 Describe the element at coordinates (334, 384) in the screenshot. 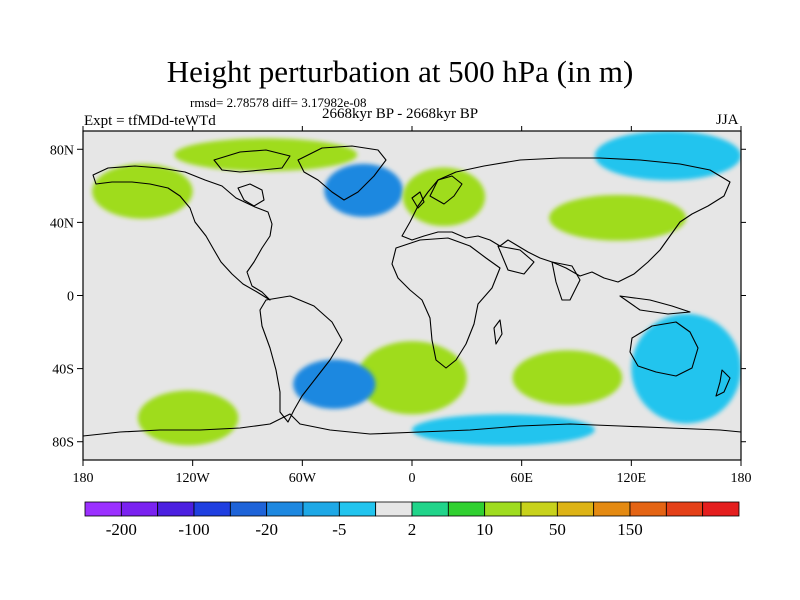

I see `anomaly-drake-passage-negative` at that location.